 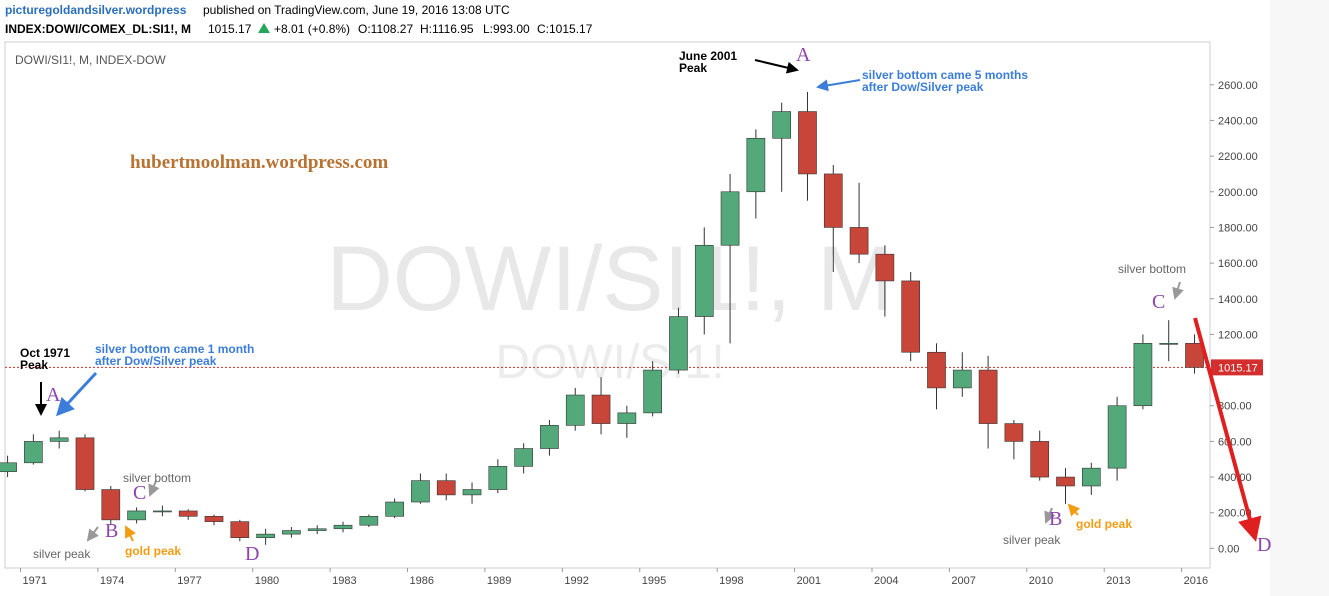 What do you see at coordinates (1235, 442) in the screenshot?
I see `y-tick-label: 600.00` at bounding box center [1235, 442].